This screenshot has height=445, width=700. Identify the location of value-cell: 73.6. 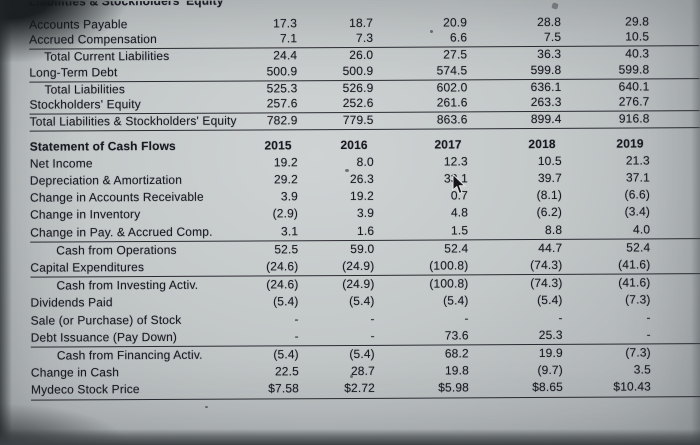
(456, 335).